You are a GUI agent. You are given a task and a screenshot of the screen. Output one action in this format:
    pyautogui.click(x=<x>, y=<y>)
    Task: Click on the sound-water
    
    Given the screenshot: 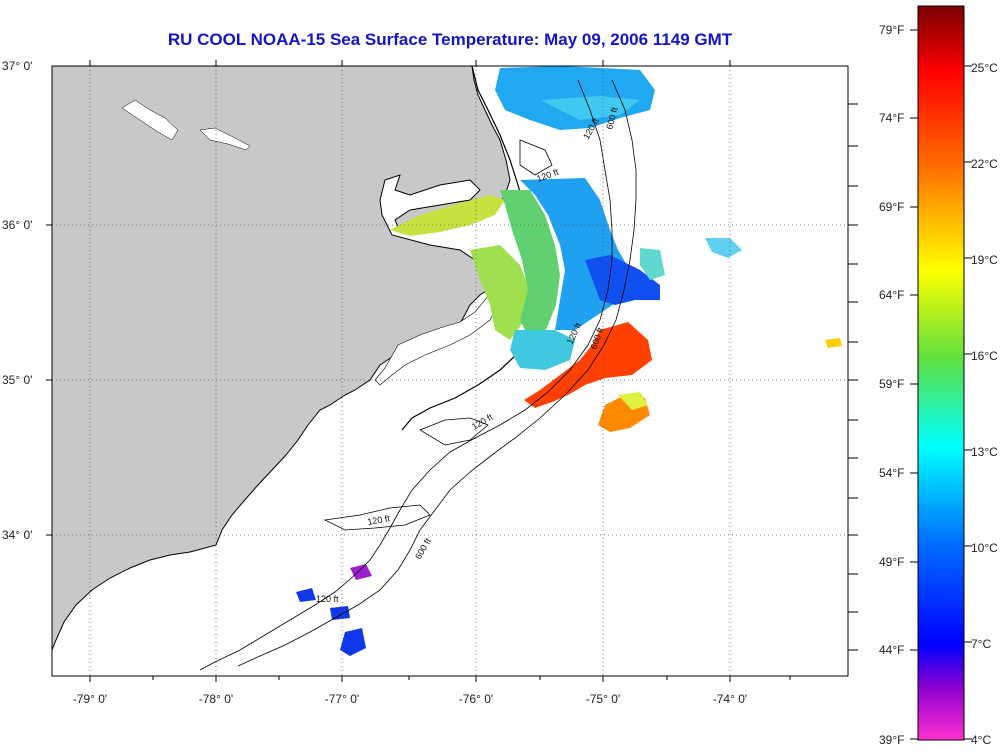 What is the action you would take?
    pyautogui.click(x=437, y=333)
    